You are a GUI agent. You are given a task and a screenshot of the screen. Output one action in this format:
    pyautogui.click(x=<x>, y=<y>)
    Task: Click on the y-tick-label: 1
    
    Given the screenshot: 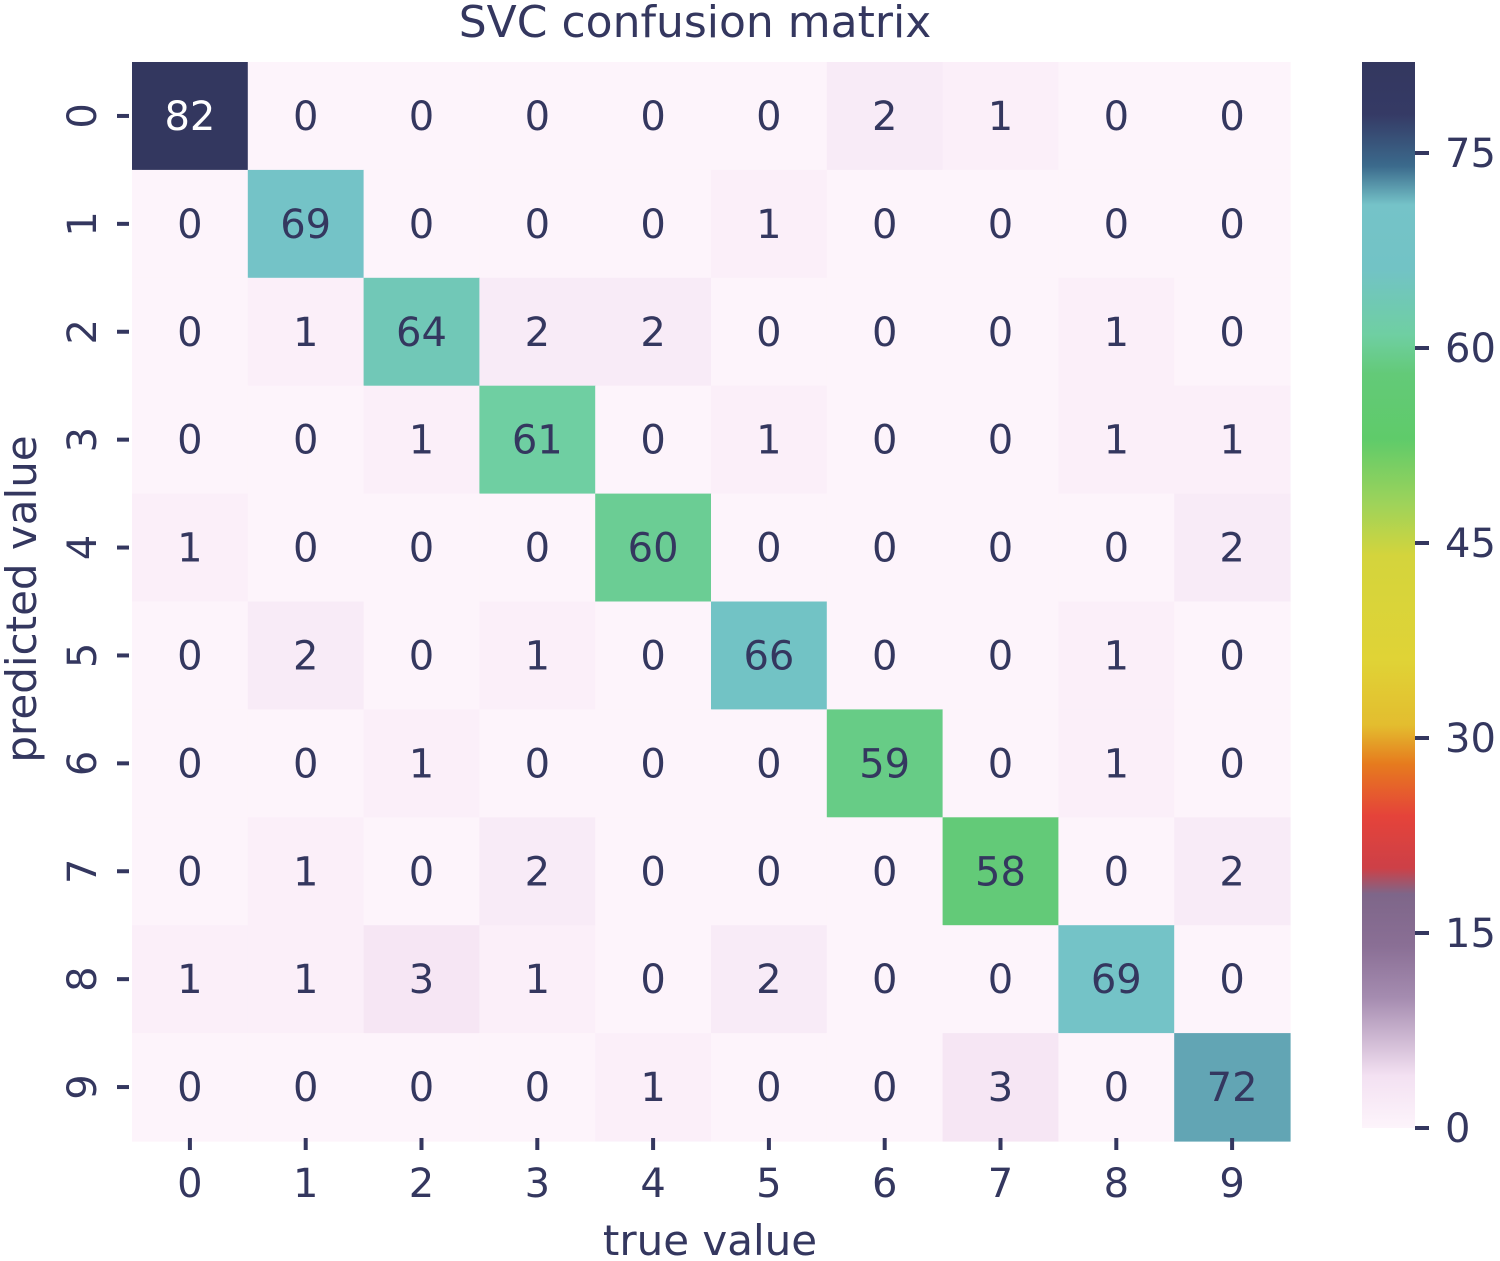 What is the action you would take?
    pyautogui.click(x=83, y=223)
    